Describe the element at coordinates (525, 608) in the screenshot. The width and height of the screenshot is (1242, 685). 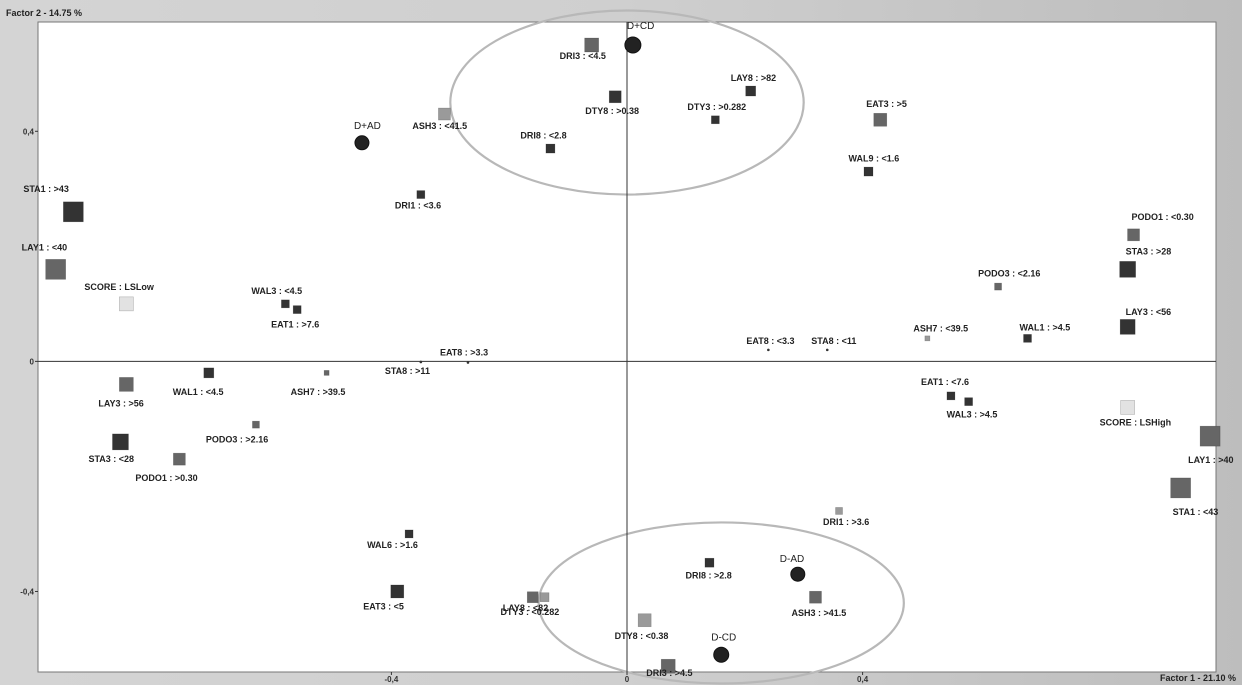
I see `point-label: LAY8 : <82` at that location.